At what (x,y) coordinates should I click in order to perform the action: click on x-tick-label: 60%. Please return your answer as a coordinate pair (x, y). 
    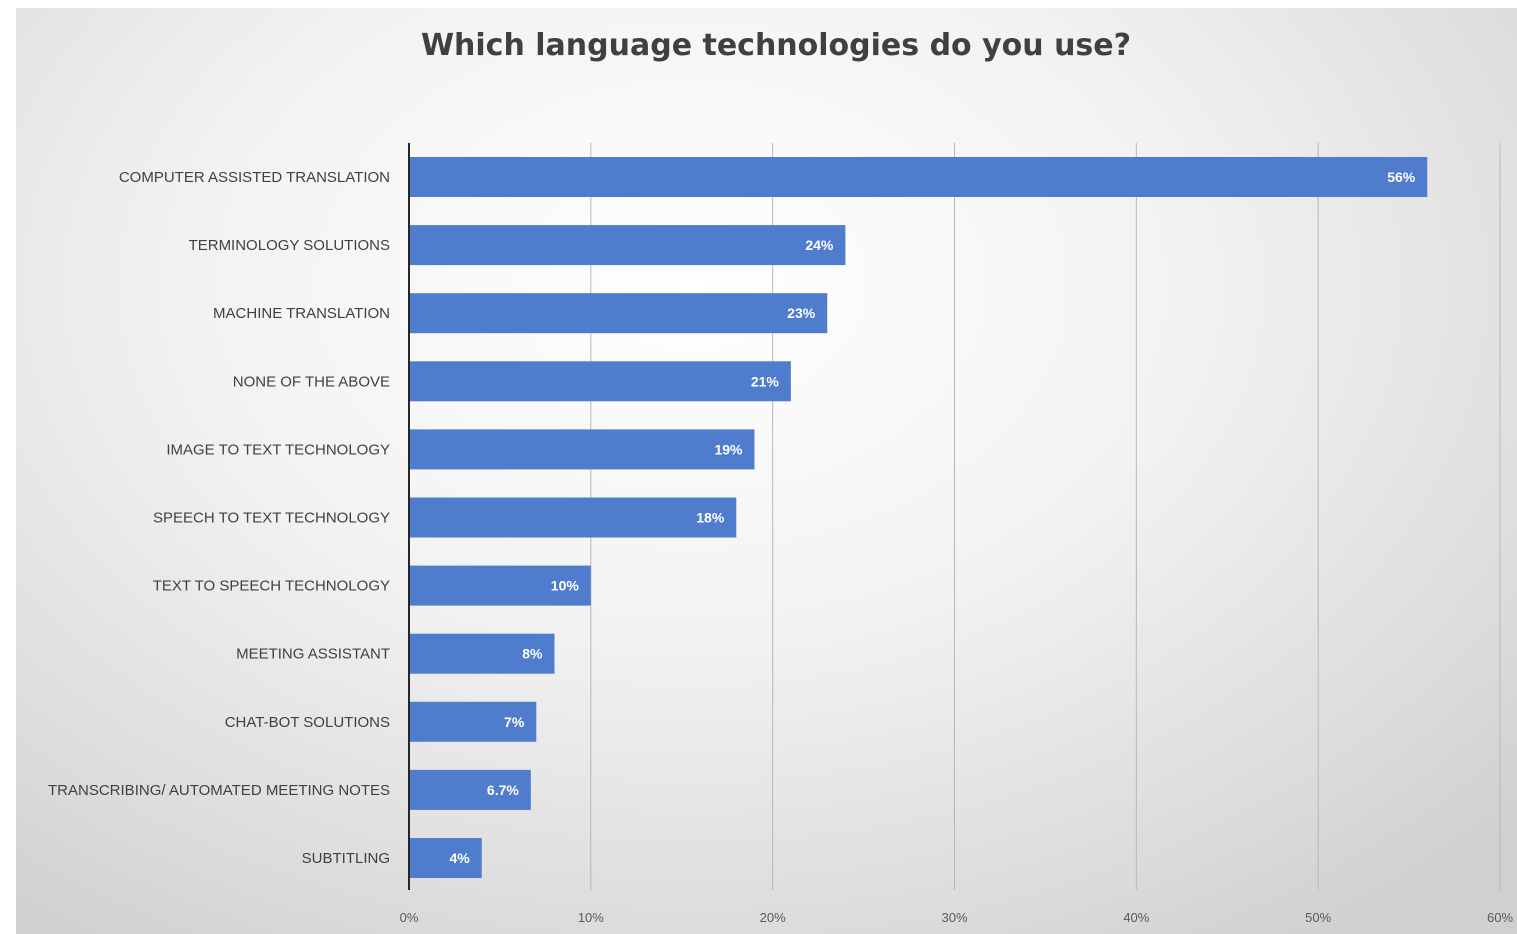
    Looking at the image, I should click on (1500, 917).